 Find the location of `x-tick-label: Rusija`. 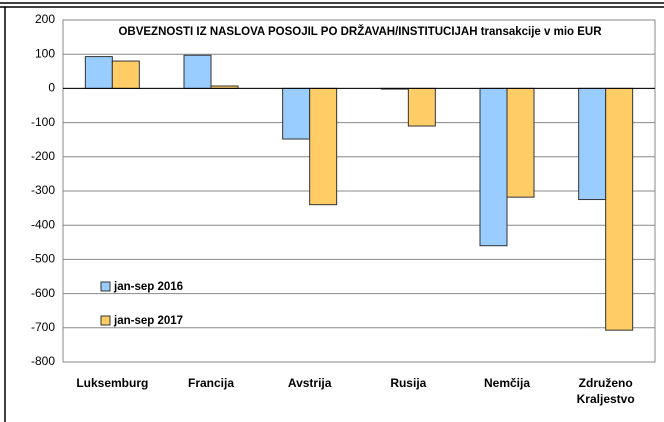

x-tick-label: Rusija is located at coordinates (408, 383).